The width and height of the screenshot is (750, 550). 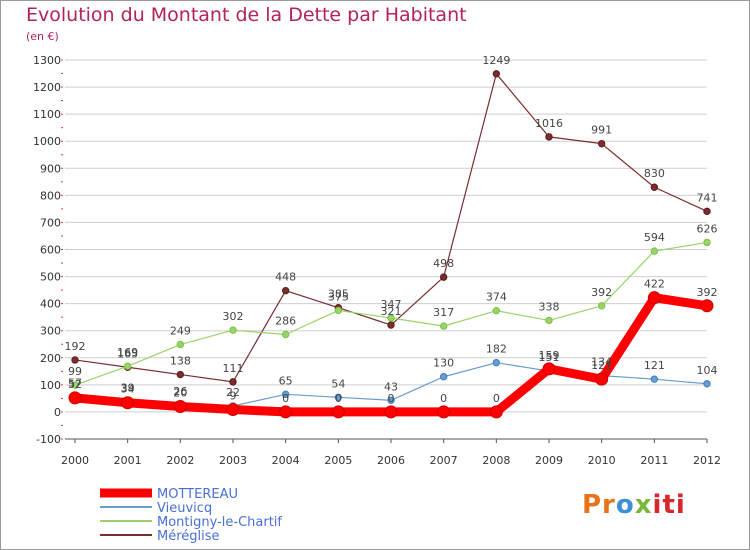 What do you see at coordinates (233, 316) in the screenshot?
I see `data-label: 302` at bounding box center [233, 316].